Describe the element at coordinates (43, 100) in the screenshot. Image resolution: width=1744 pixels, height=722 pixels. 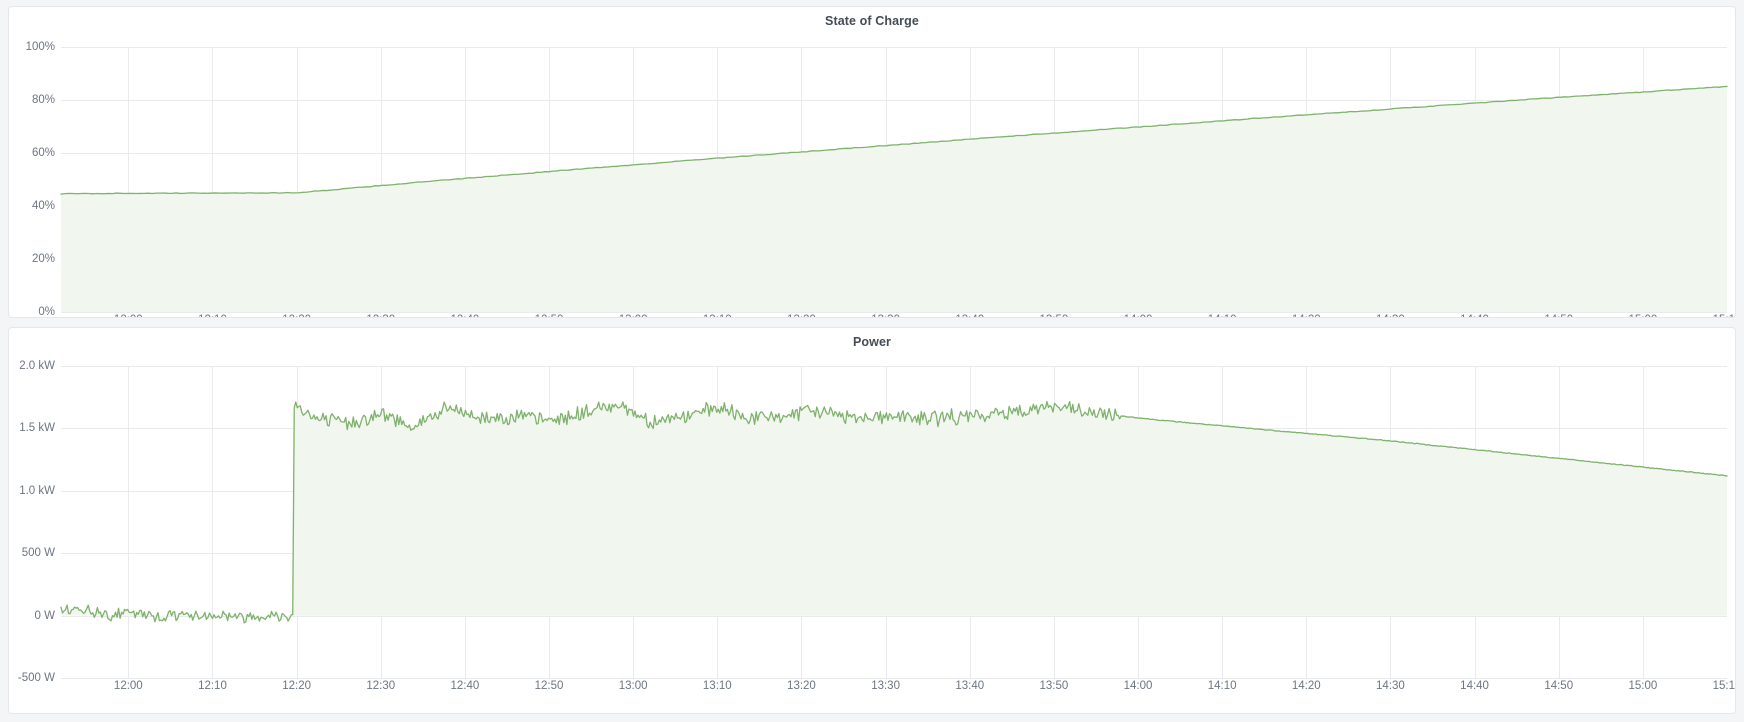
I see `y-axis-tick-label: 80%` at that location.